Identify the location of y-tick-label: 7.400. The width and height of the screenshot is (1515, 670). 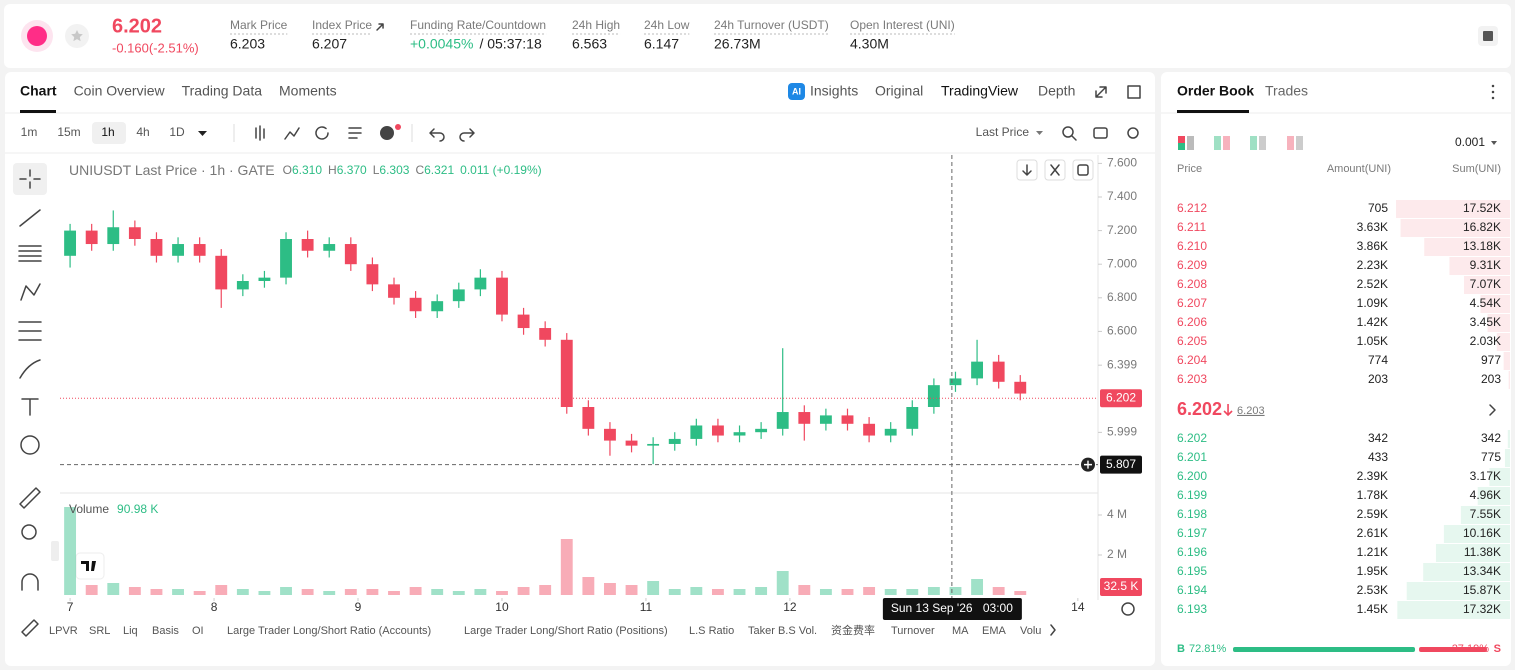
(1122, 196).